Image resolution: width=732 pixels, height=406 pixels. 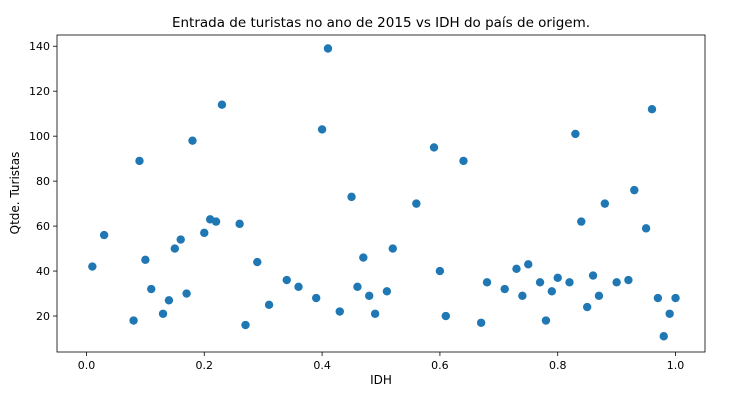 I want to click on x-axis: 0.0 0.2 0.4 0.6 0.8 1.0, so click(x=381, y=362).